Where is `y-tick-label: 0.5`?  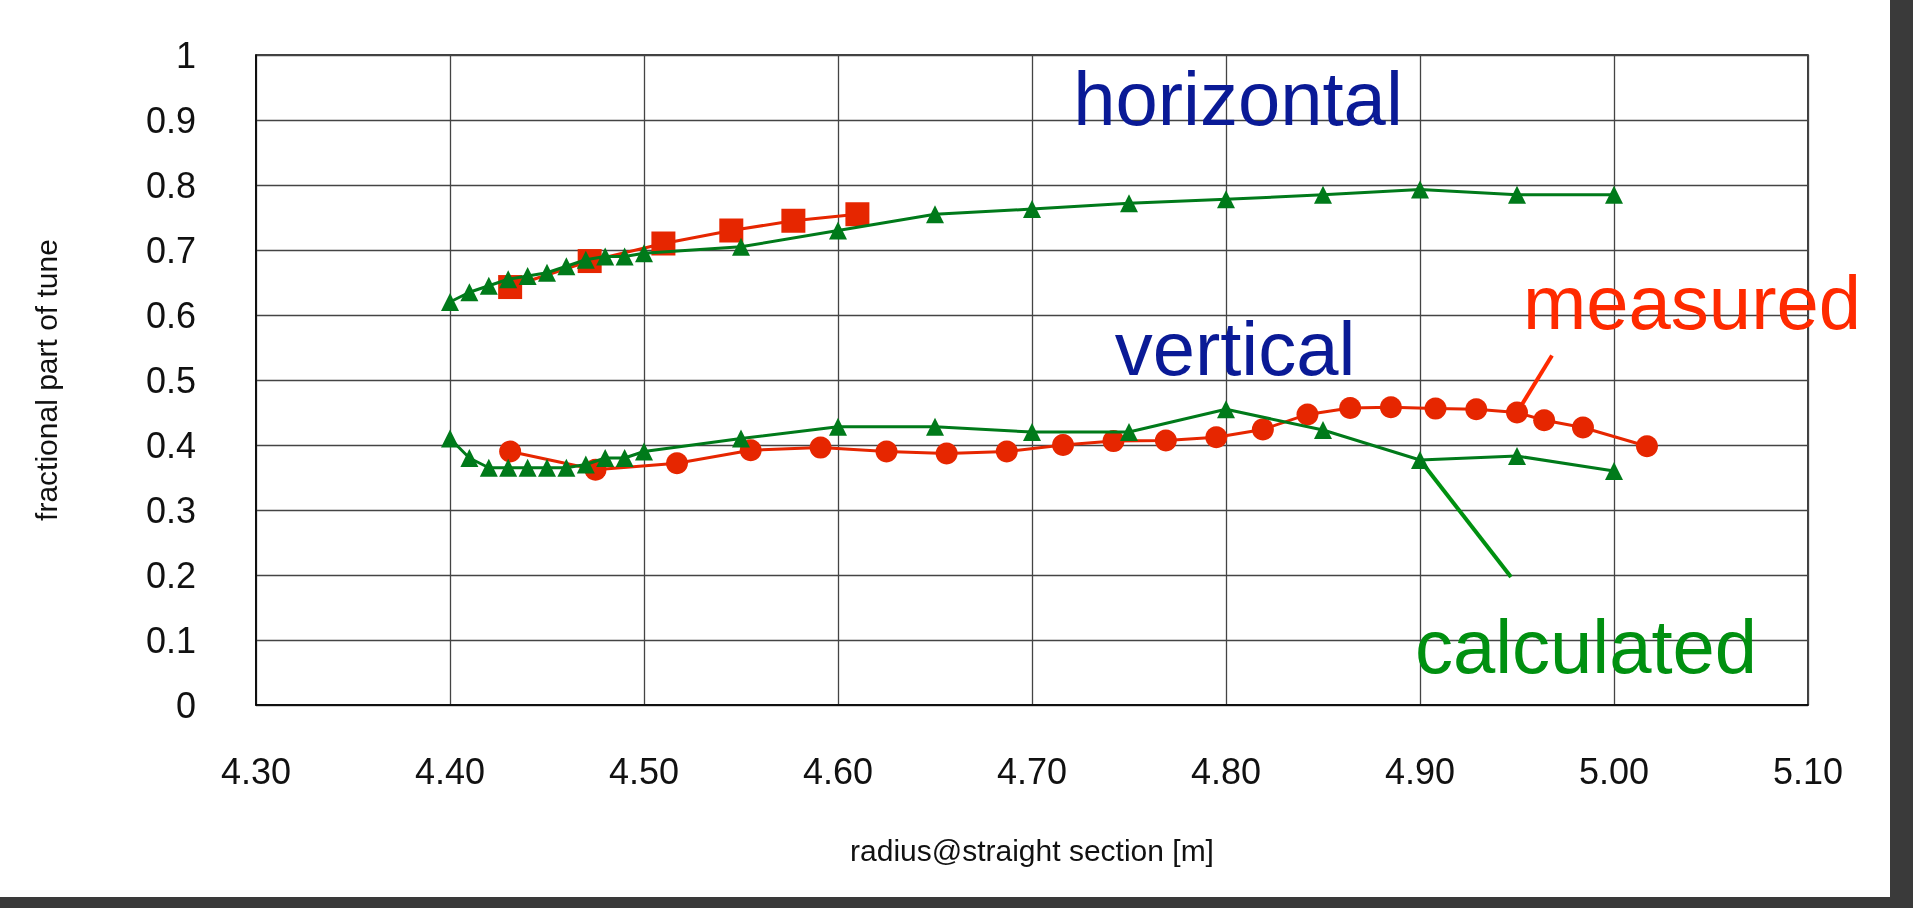 y-tick-label: 0.5 is located at coordinates (170, 380).